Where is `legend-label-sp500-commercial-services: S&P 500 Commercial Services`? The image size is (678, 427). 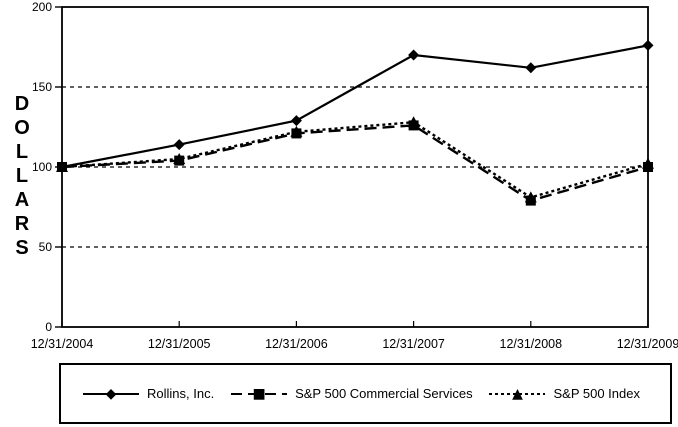 legend-label-sp500-commercial-services: S&P 500 Commercial Services is located at coordinates (384, 393).